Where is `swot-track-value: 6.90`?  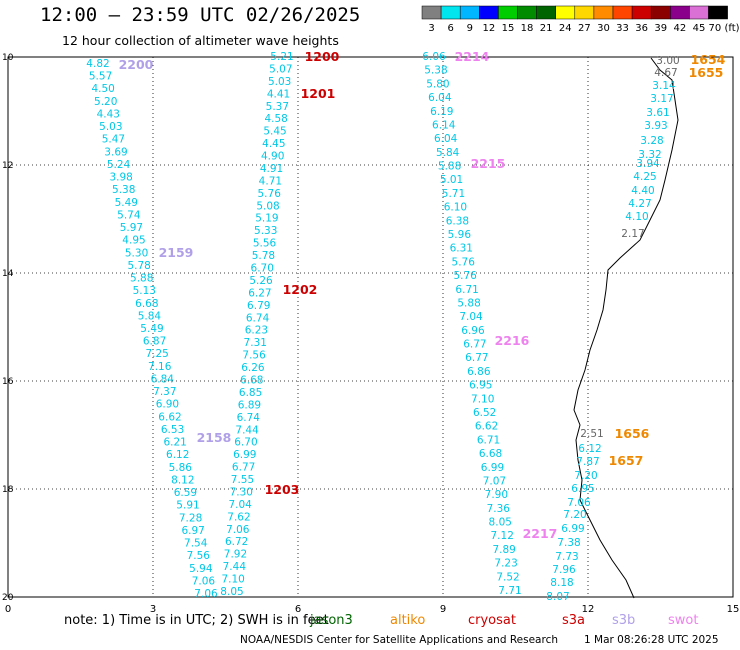 swot-track-value: 6.90 is located at coordinates (167, 405).